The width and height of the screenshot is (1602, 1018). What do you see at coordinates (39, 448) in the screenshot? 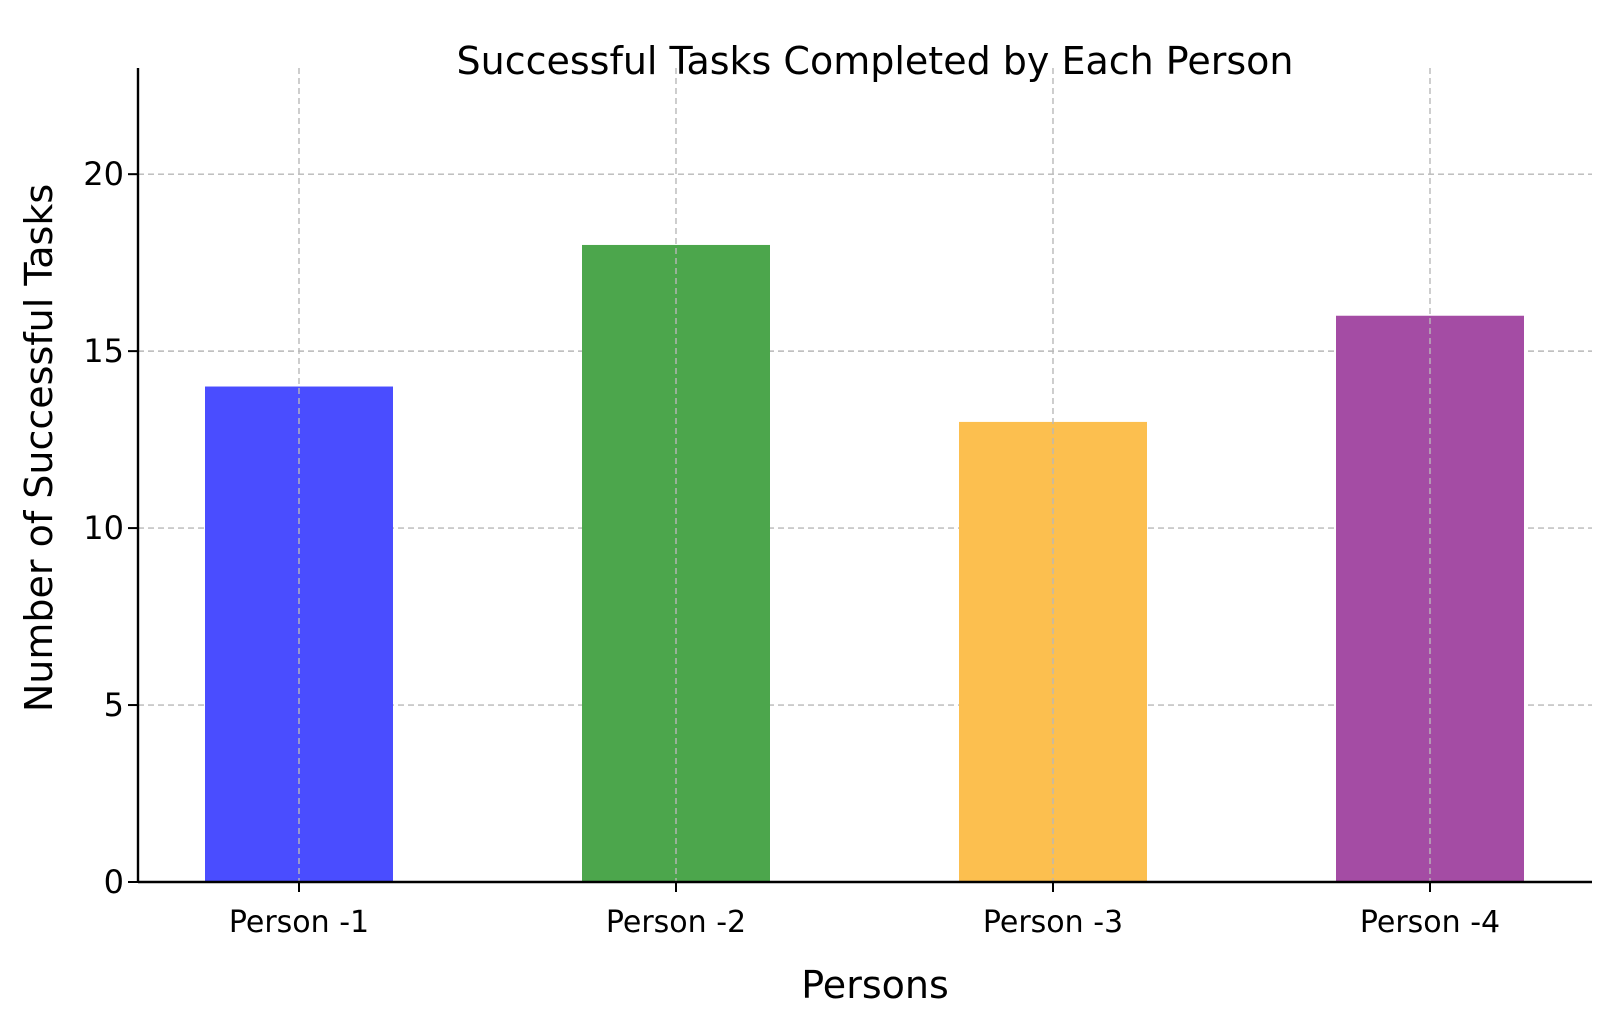
I see `y-axis-label: Number of Successful Tasks` at bounding box center [39, 448].